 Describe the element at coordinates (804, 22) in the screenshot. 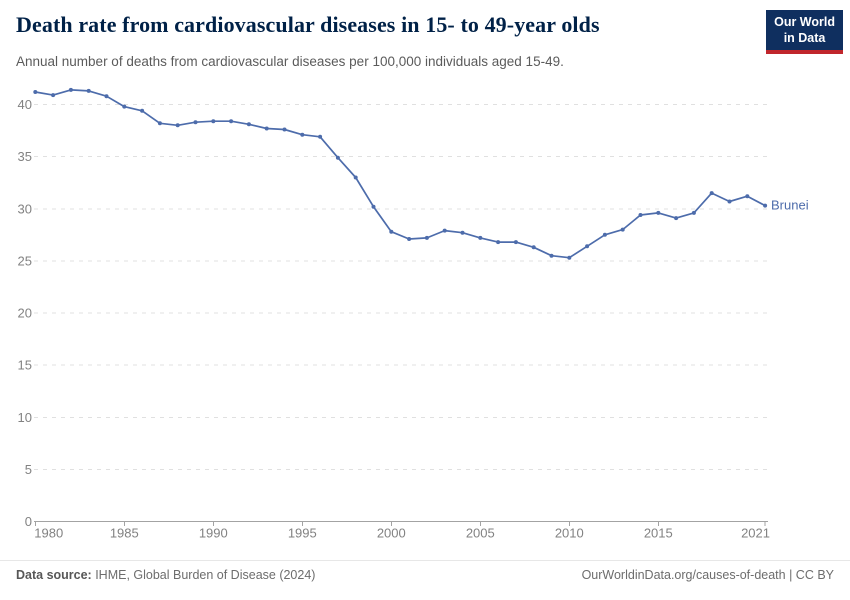

I see `owid-logo-line1: Our World` at that location.